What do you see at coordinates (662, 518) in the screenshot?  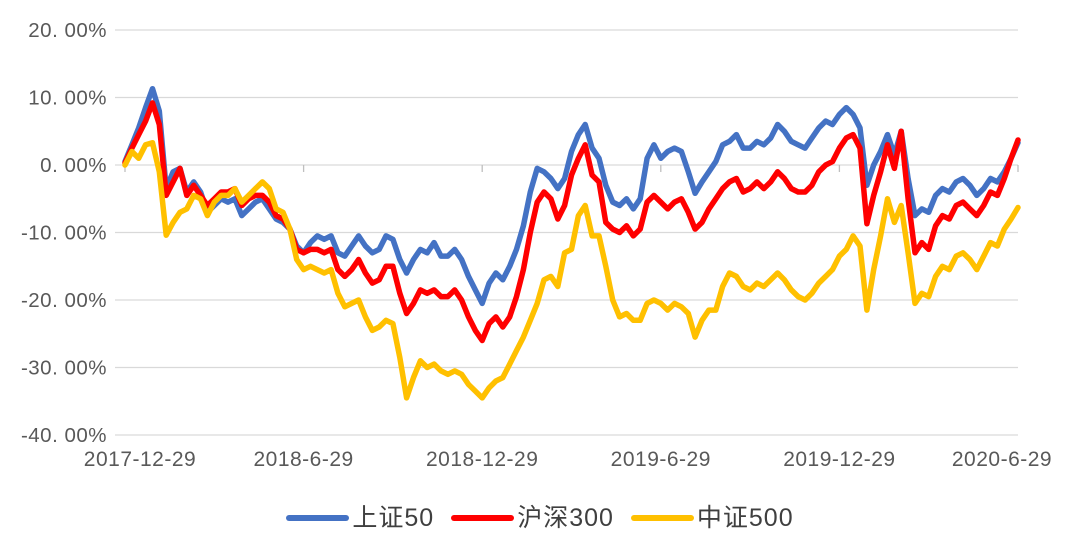 I see `legend-swatch-csi500-icon` at bounding box center [662, 518].